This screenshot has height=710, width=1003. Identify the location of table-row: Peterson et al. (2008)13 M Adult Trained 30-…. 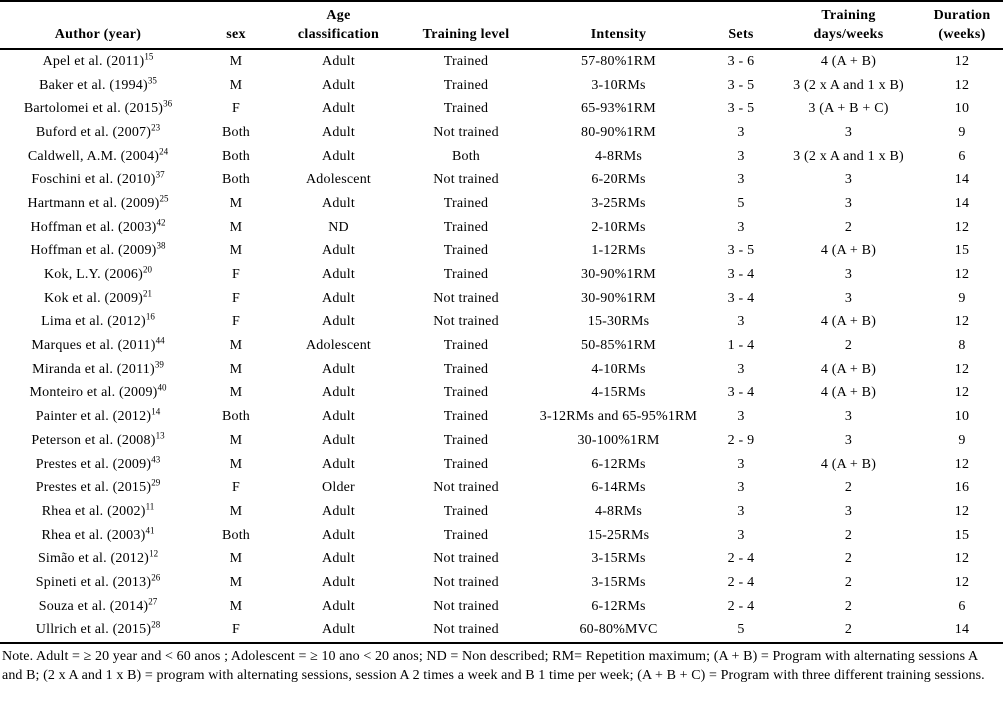
(501, 441).